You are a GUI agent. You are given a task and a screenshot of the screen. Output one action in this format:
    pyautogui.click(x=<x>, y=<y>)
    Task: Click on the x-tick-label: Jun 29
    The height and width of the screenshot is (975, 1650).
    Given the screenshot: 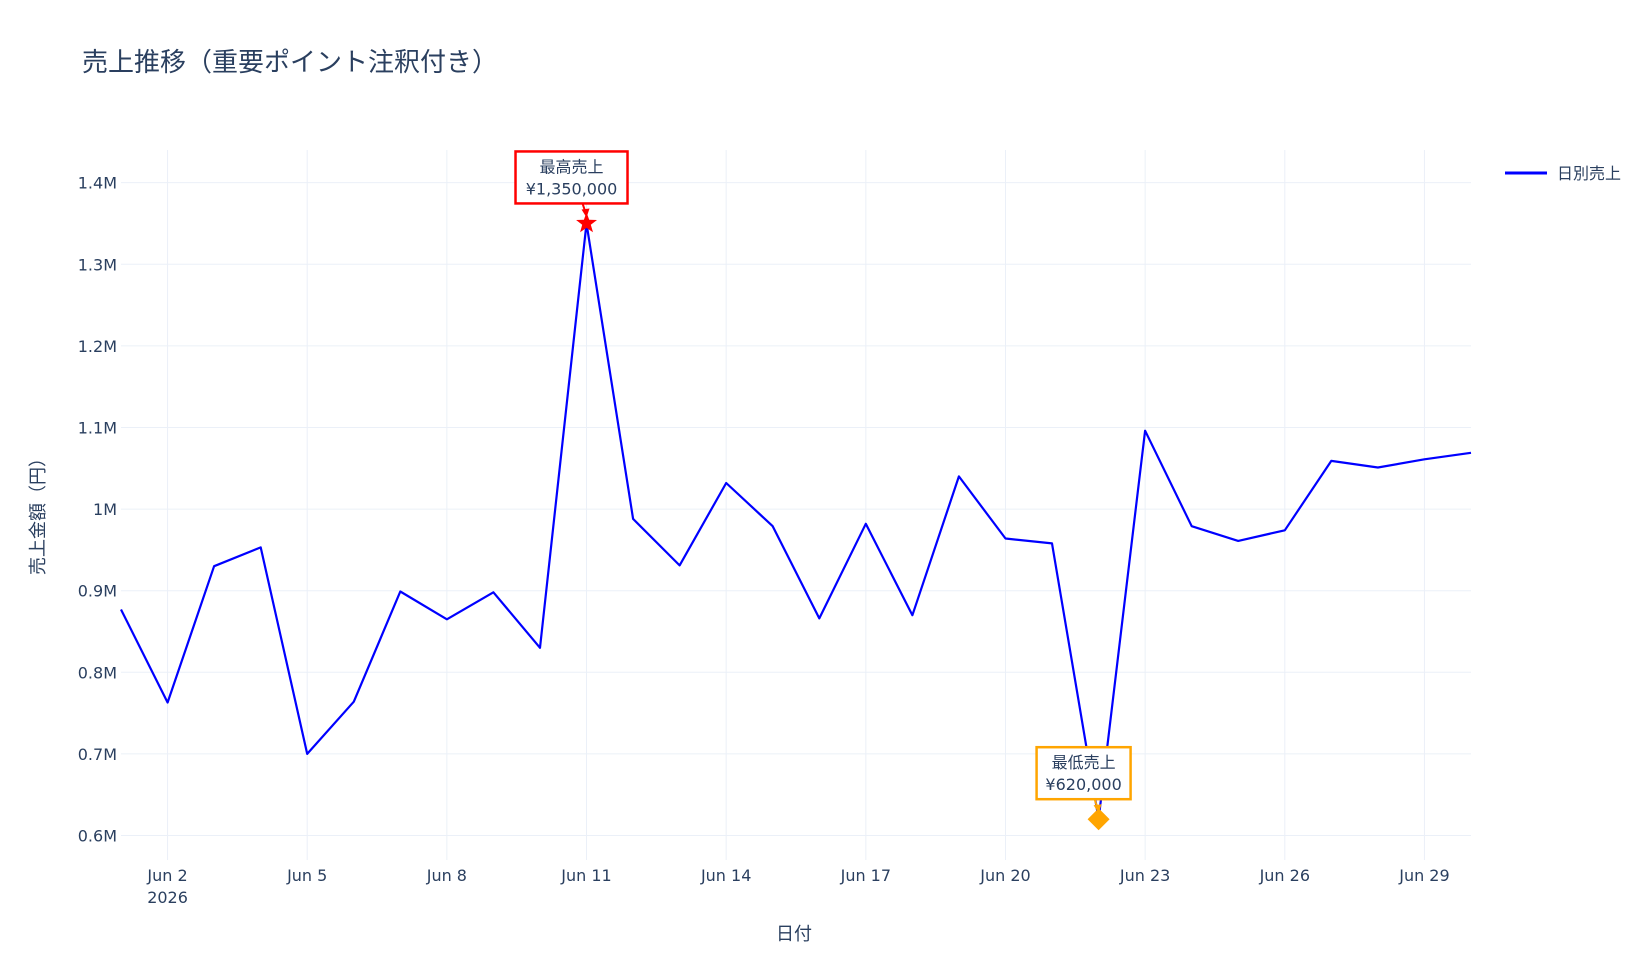 What is the action you would take?
    pyautogui.click(x=1423, y=875)
    